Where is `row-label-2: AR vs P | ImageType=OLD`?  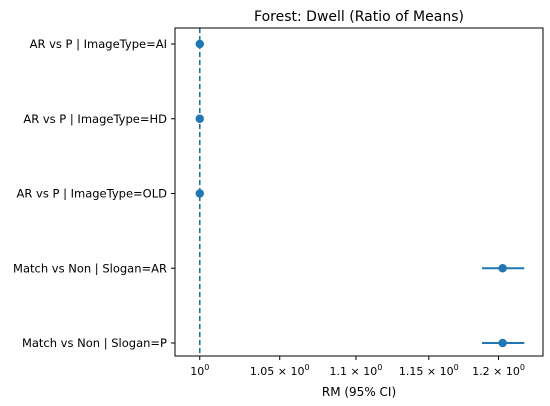 row-label-2: AR vs P | ImageType=OLD is located at coordinates (92, 194).